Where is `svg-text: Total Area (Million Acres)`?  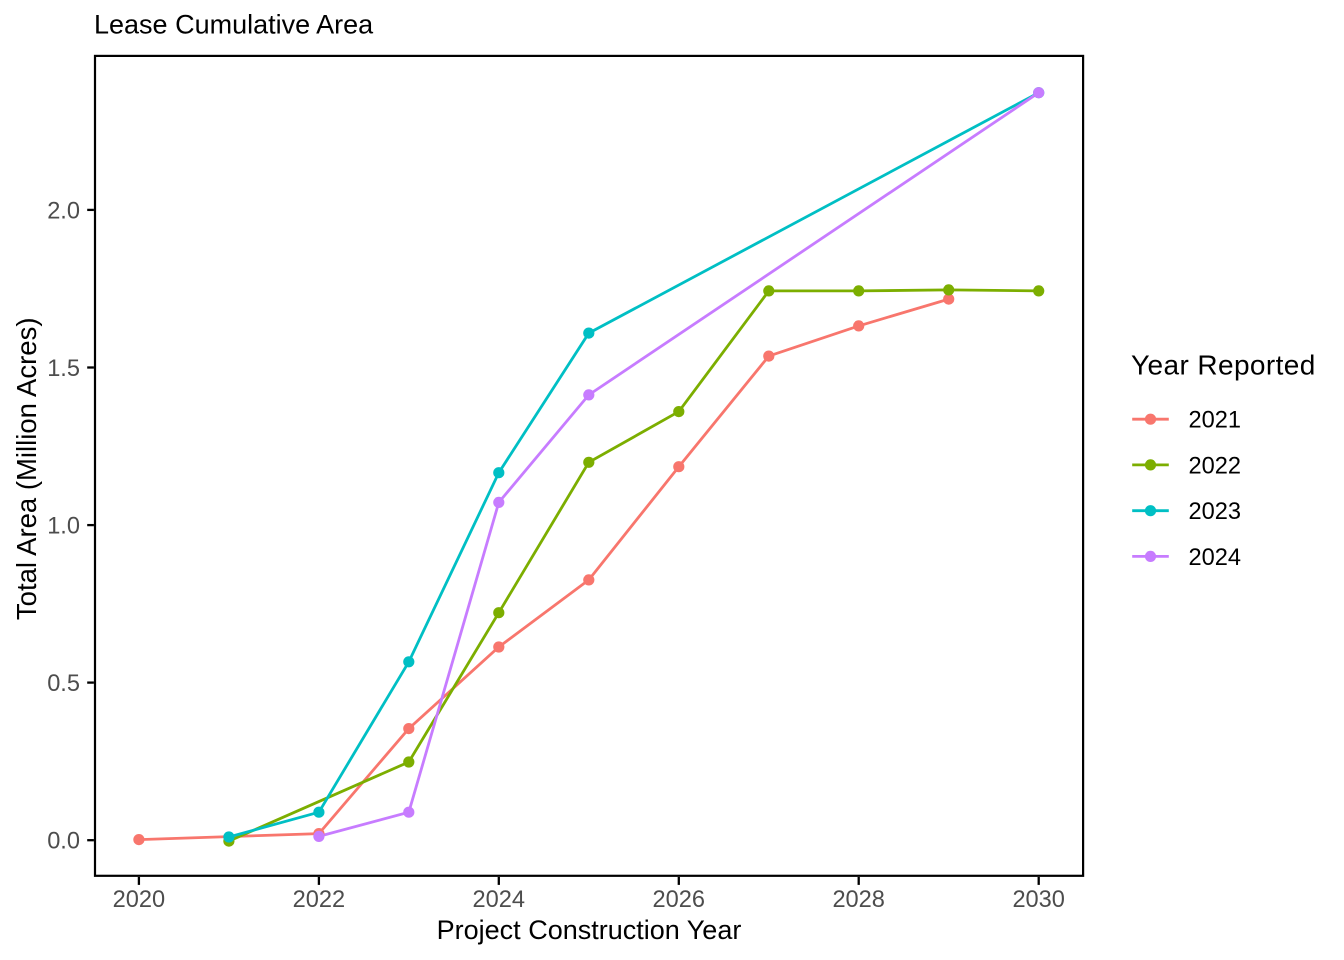 svg-text: Total Area (Million Acres) is located at coordinates (26, 468).